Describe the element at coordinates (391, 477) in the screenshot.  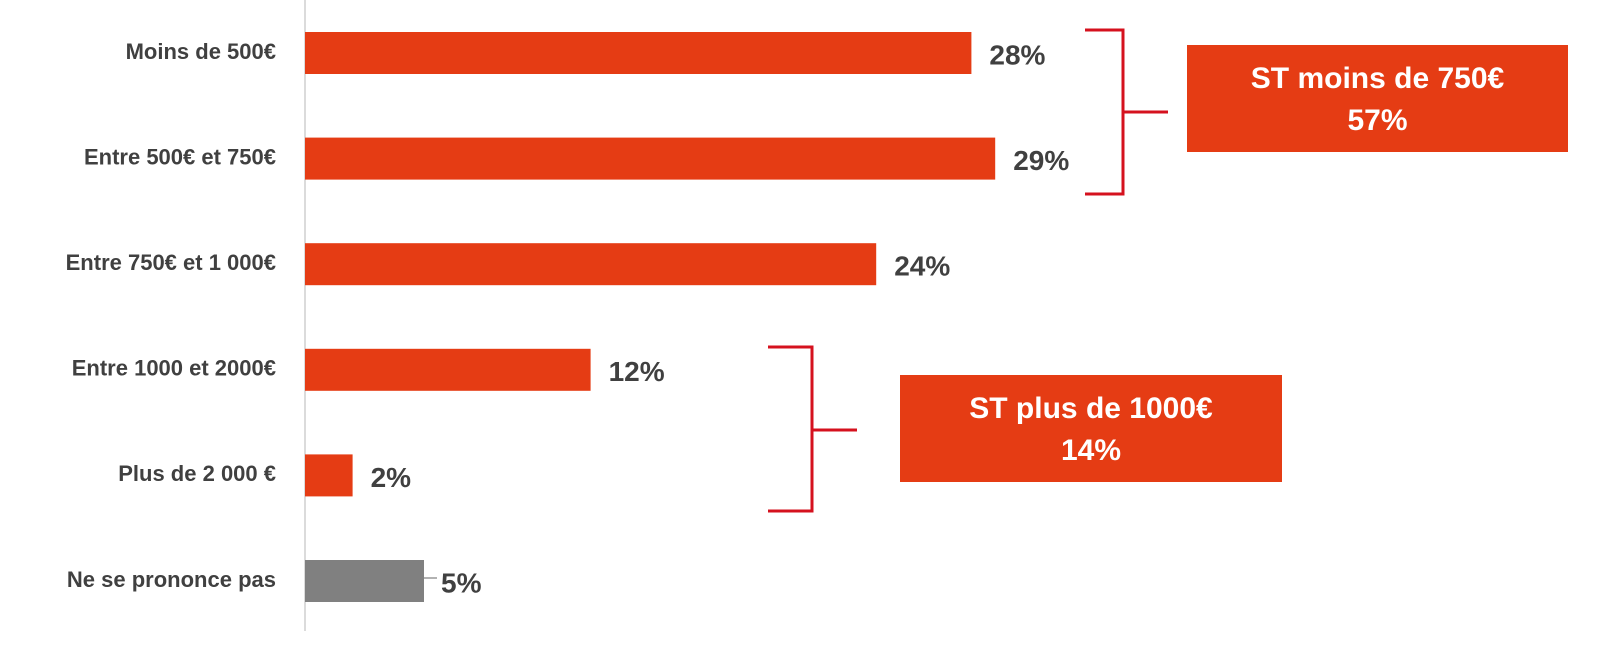
I see `value-label: 2%` at that location.